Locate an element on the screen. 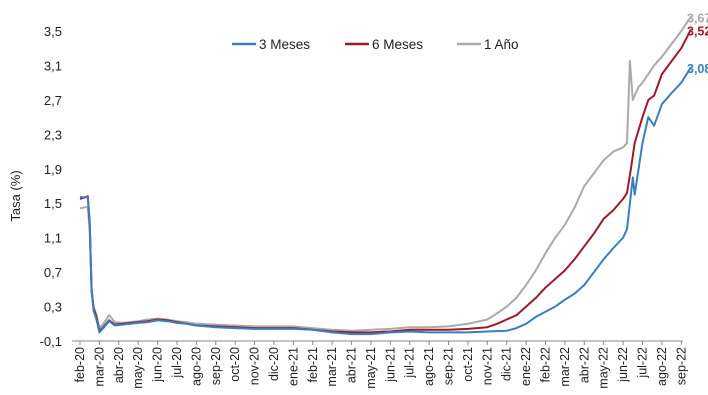  x-tick-label: ene-21 is located at coordinates (293, 366).